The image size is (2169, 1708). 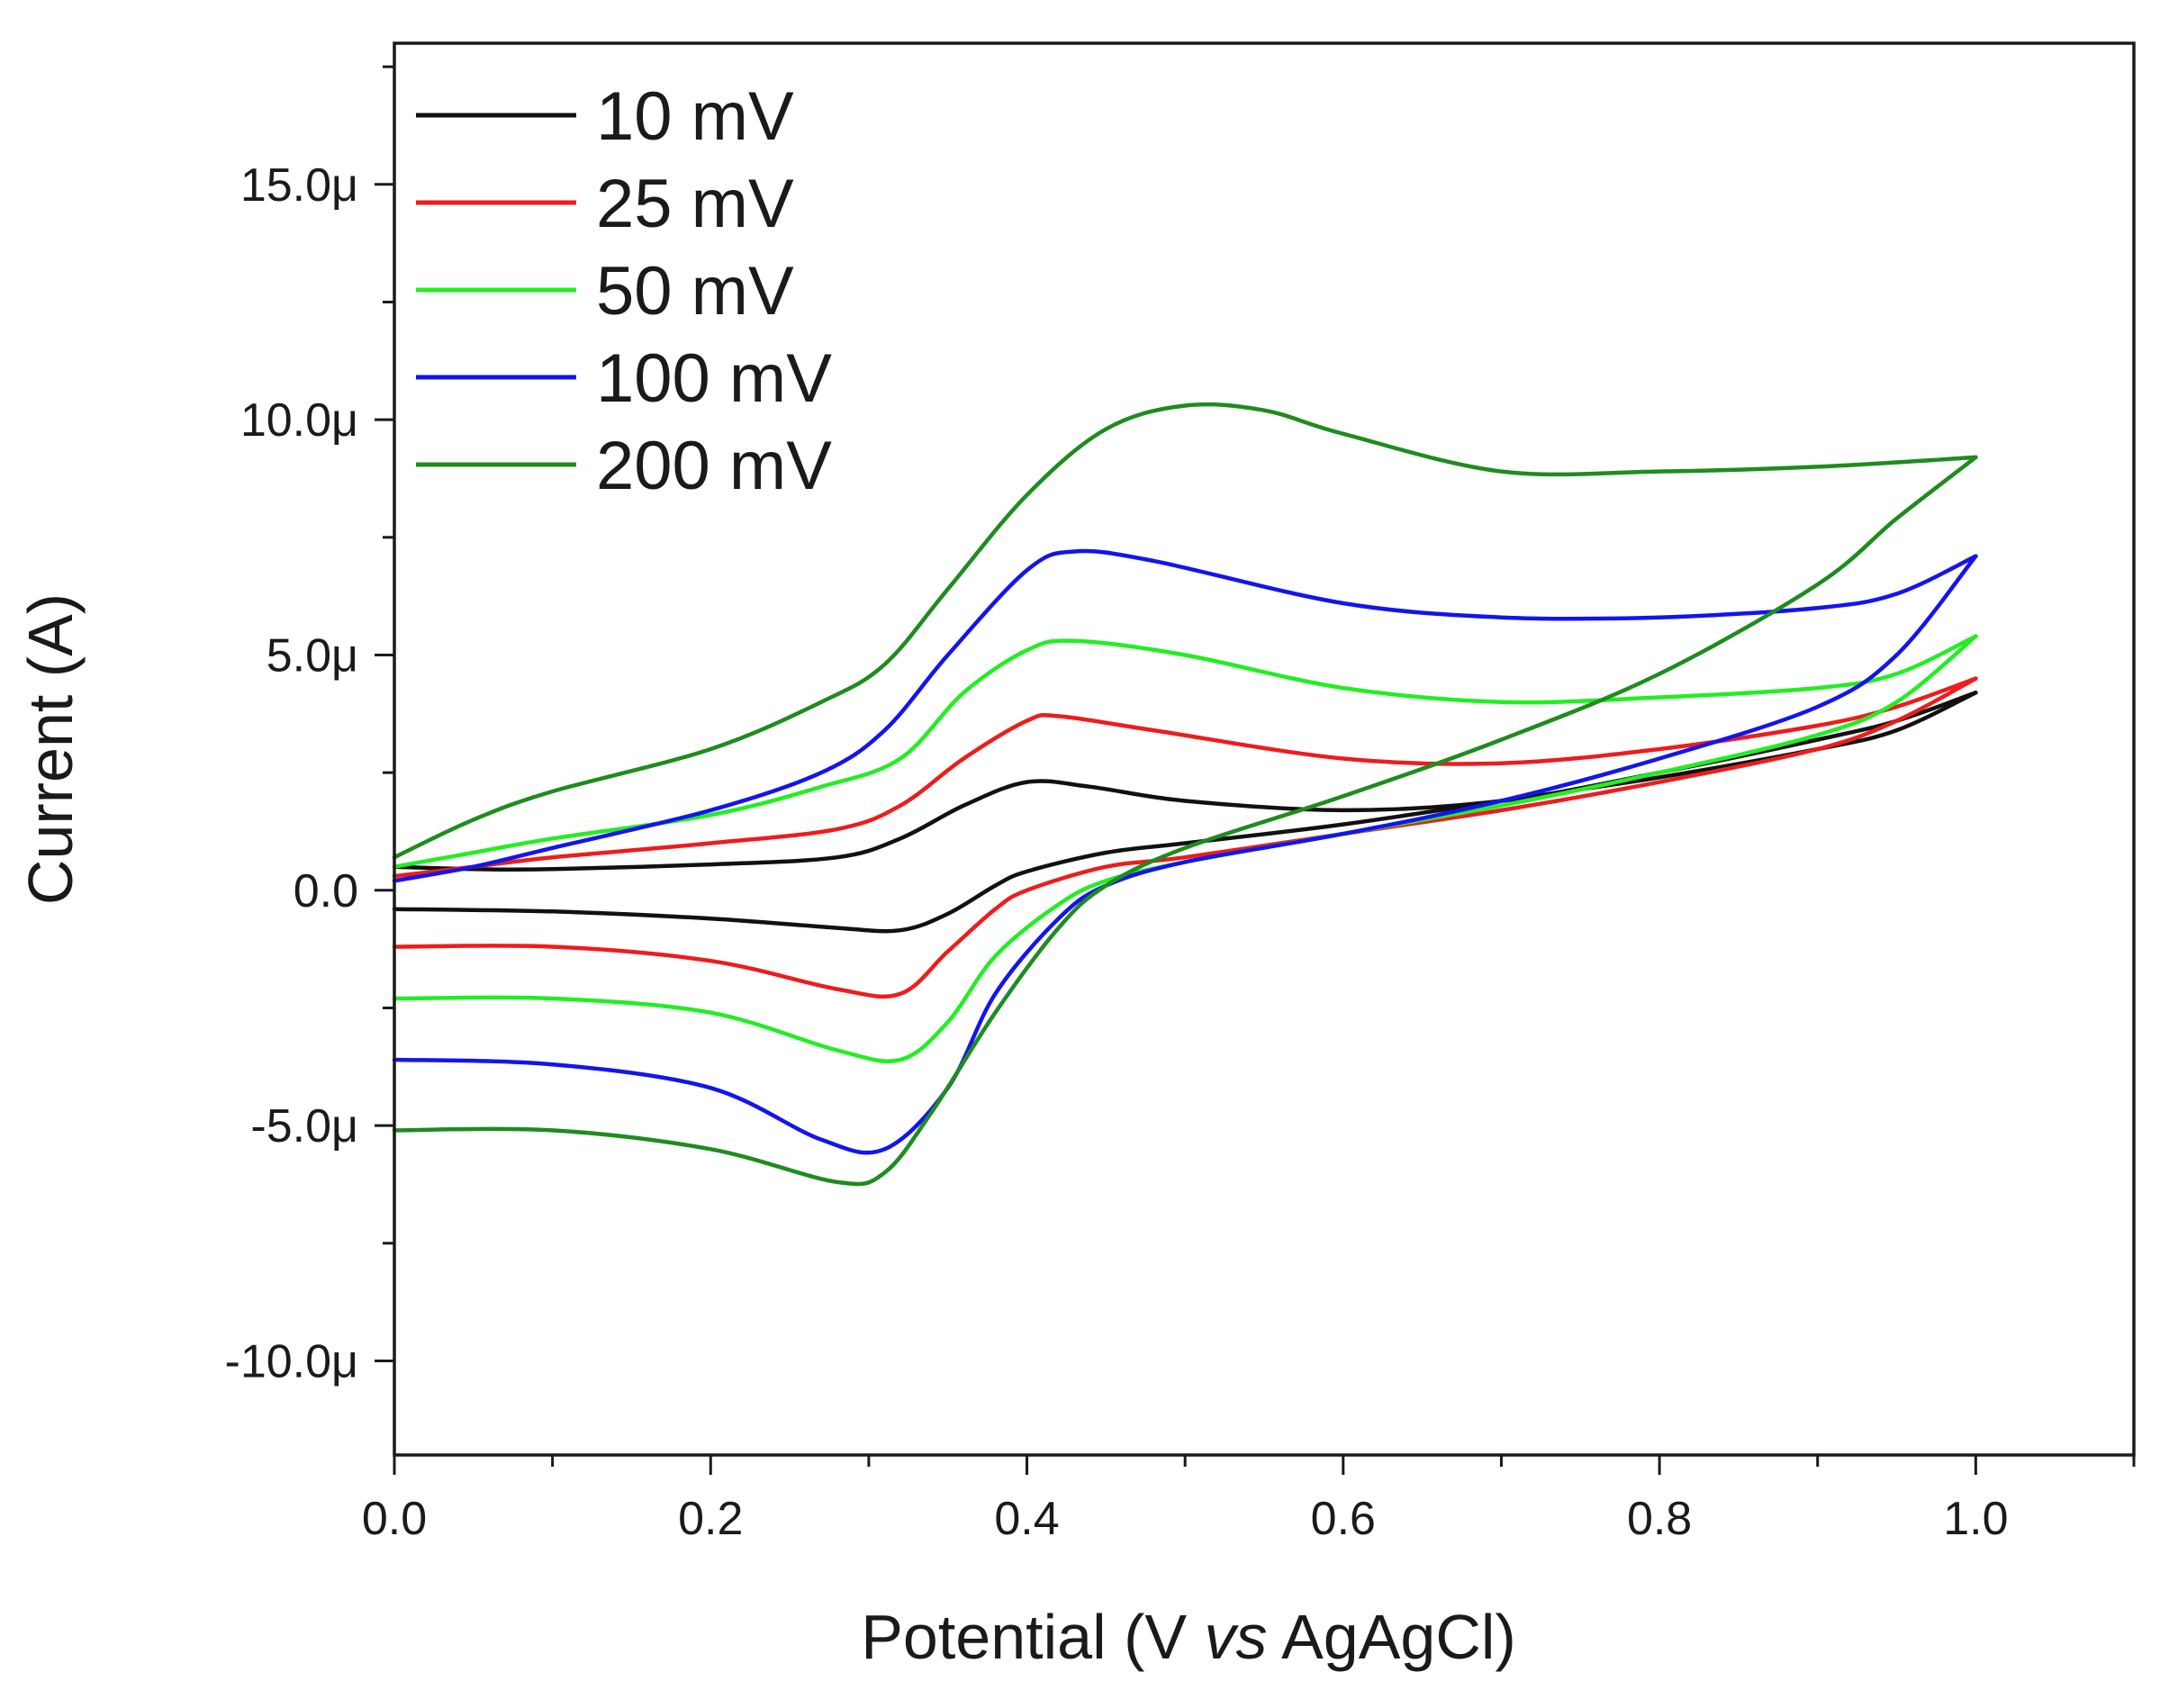 What do you see at coordinates (1237, 1637) in the screenshot?
I see `x-axis-title-italic: vs` at bounding box center [1237, 1637].